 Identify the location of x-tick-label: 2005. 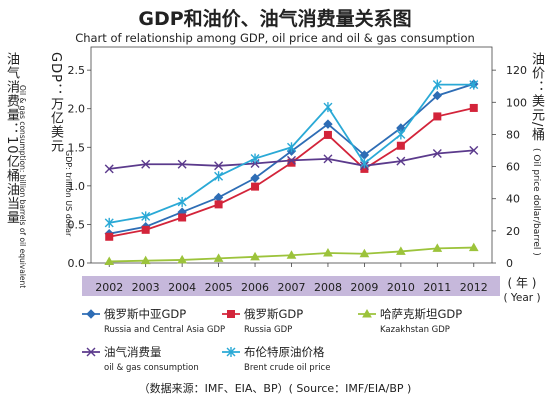
(219, 287).